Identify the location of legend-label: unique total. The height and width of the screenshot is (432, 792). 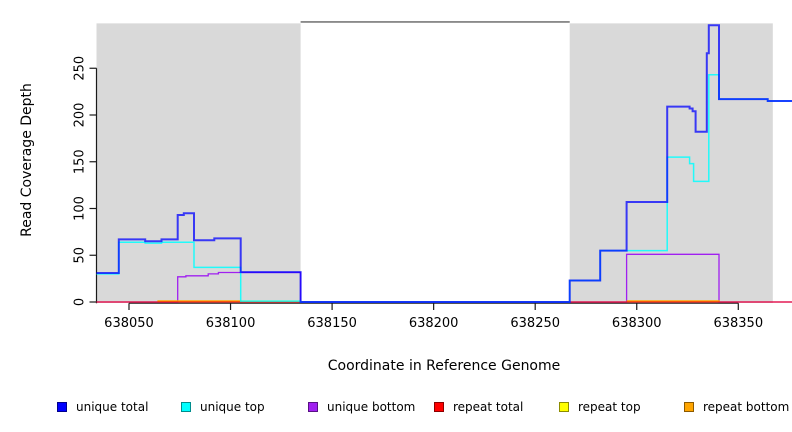
(112, 407).